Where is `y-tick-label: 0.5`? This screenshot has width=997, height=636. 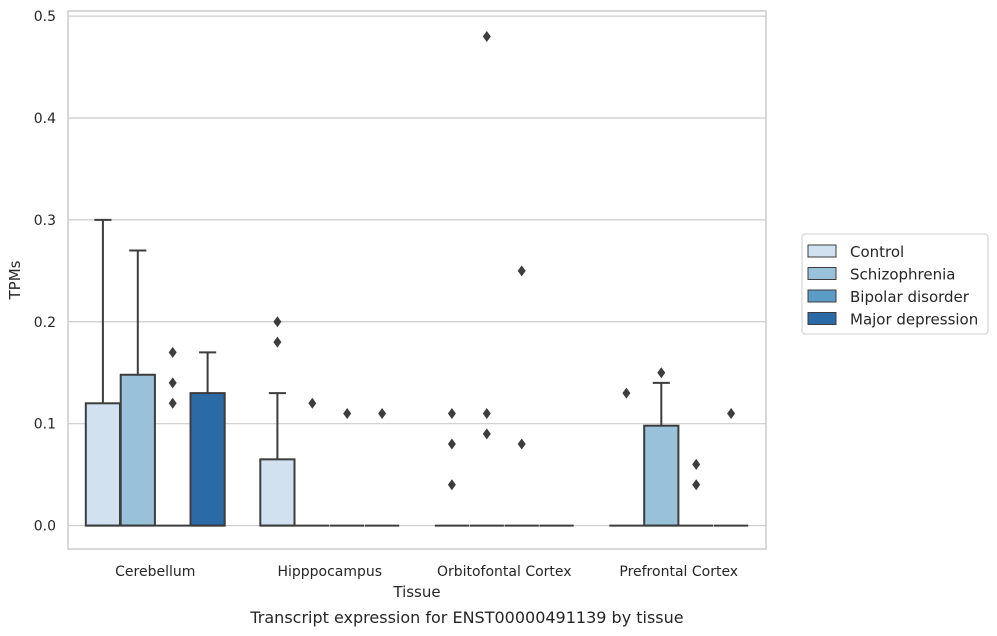
y-tick-label: 0.5 is located at coordinates (45, 17).